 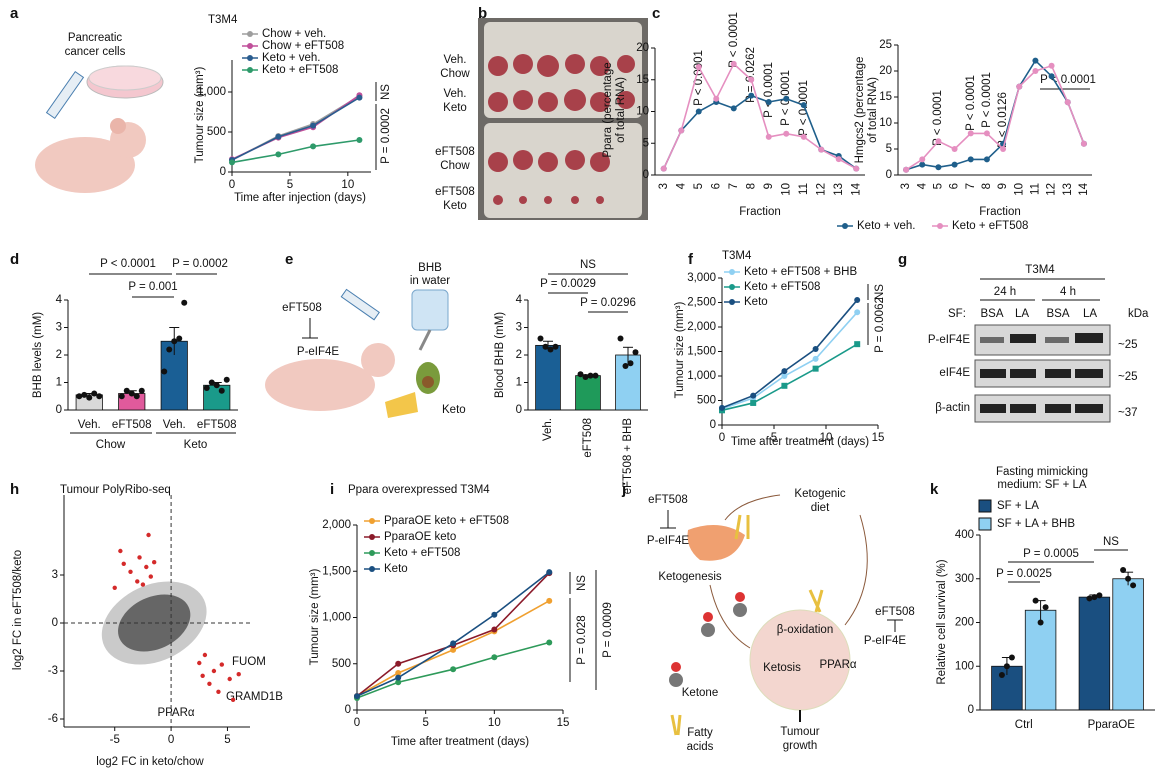 I want to click on y-axis-label: Hmgcs2 (percentage, so click(x=860, y=110).